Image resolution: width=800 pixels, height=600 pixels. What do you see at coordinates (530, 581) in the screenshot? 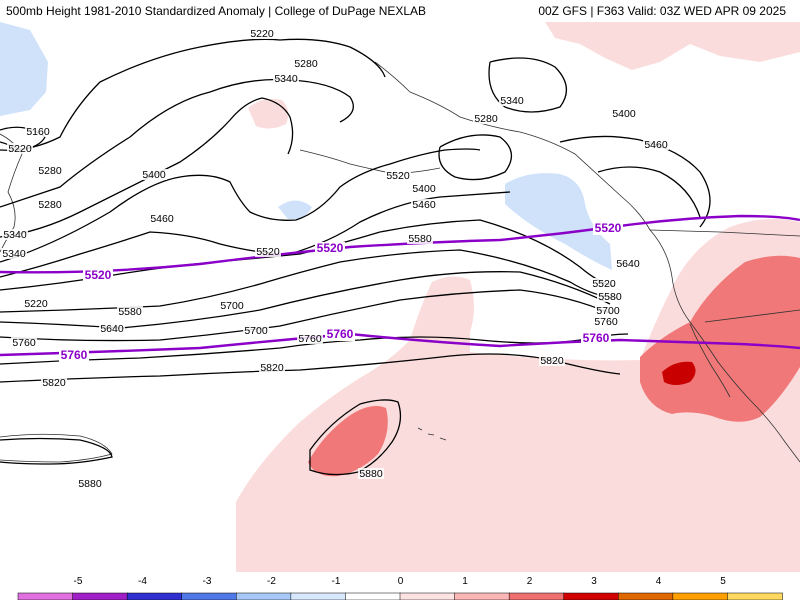
I see `colorbar-tick-label: 2` at bounding box center [530, 581].